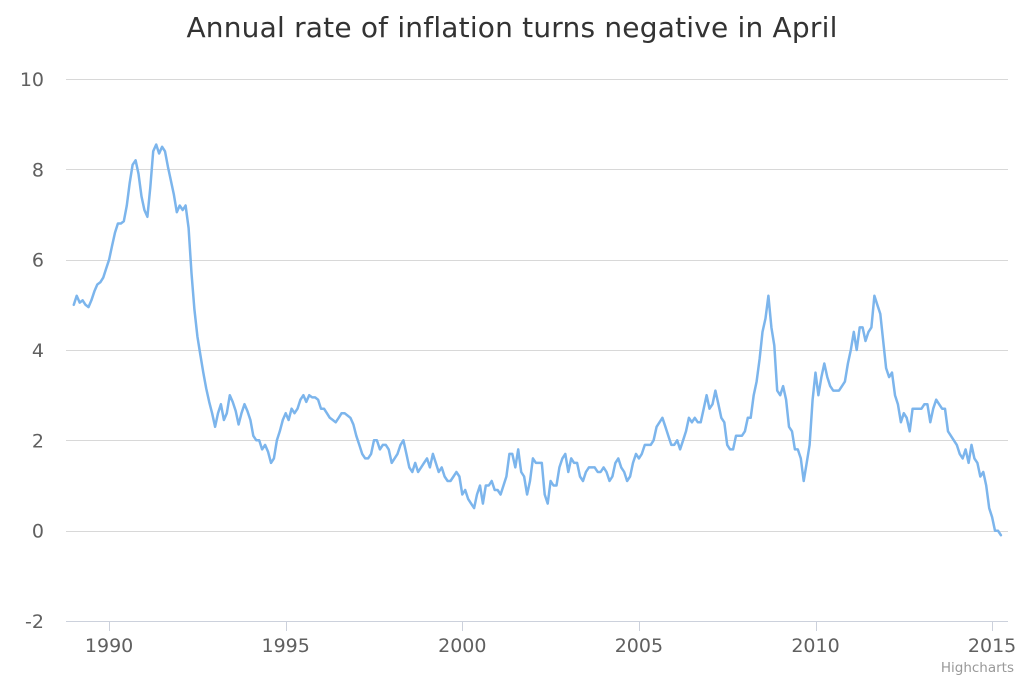 This screenshot has width=1024, height=683. Describe the element at coordinates (38, 351) in the screenshot. I see `y-axis-label: 4` at that location.